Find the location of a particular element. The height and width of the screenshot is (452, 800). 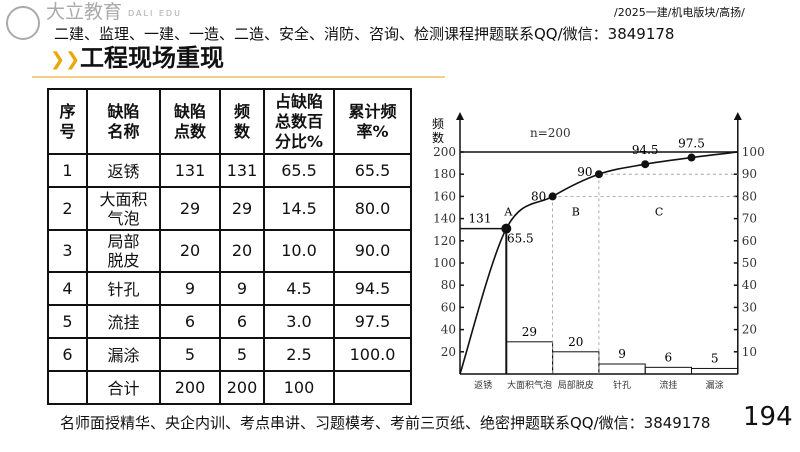

table-cell-text: 3.0 is located at coordinates (299, 321).